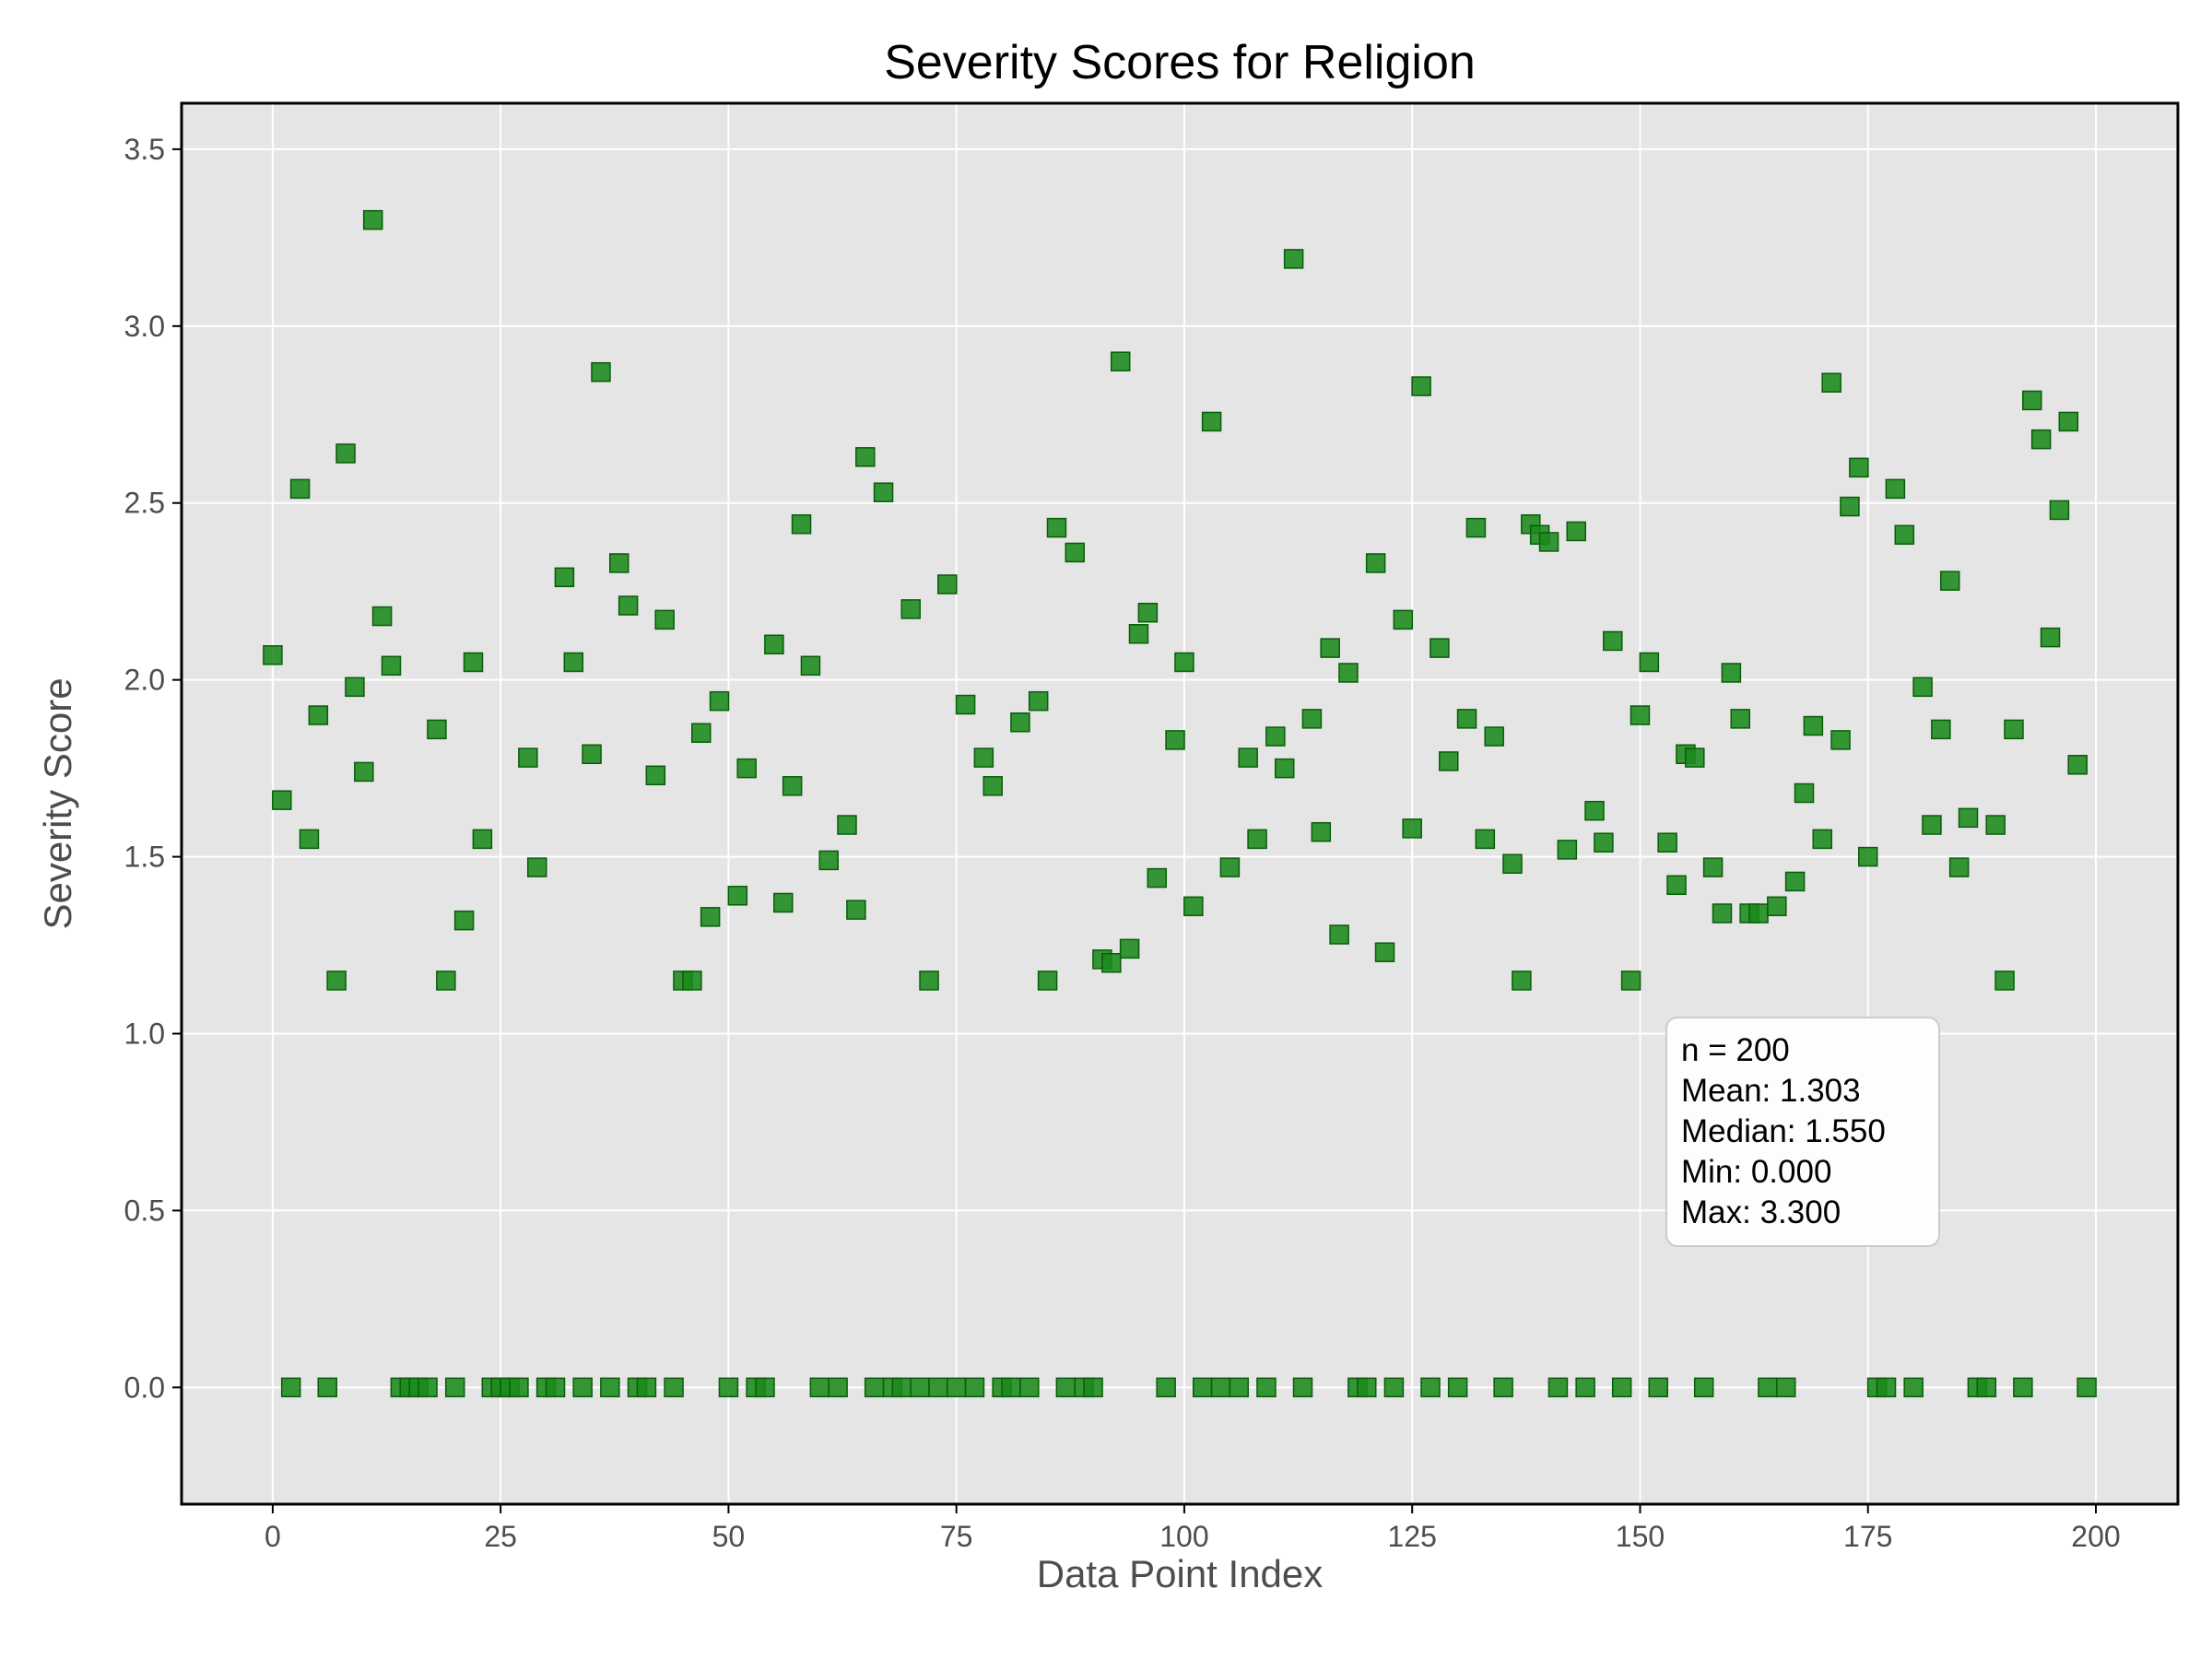 This screenshot has height=1659, width=2212. What do you see at coordinates (956, 1536) in the screenshot?
I see `x-tick-label: 75` at bounding box center [956, 1536].